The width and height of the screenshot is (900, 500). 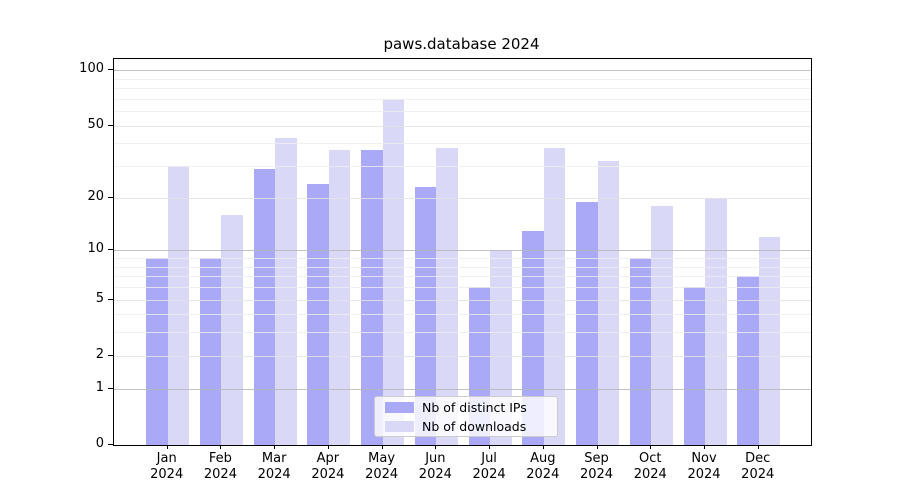 I want to click on bar-distinct-ips-mar, so click(x=264, y=306).